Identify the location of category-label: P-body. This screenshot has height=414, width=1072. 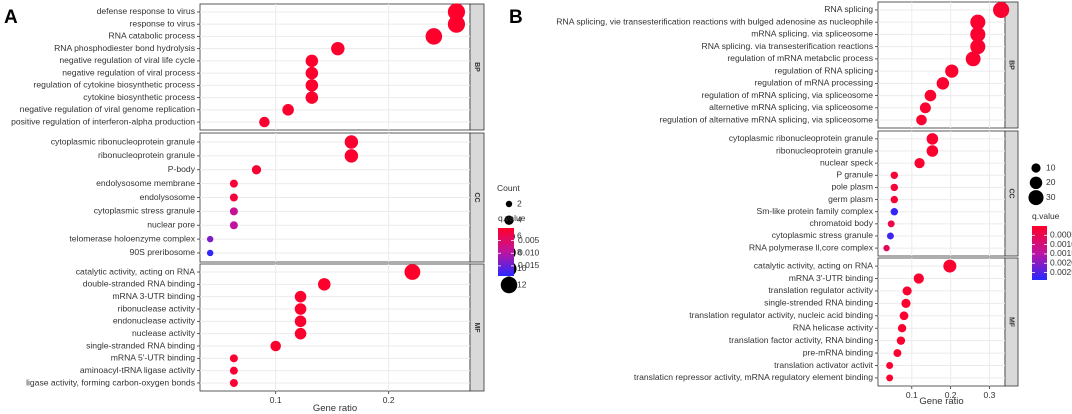
(182, 169).